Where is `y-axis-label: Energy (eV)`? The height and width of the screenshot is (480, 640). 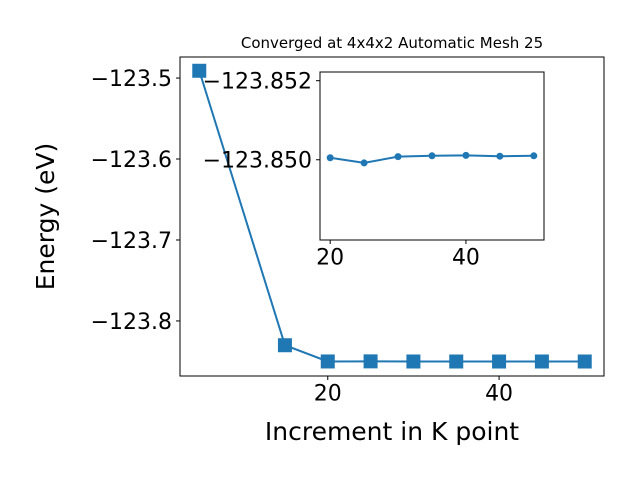 y-axis-label: Energy (eV) is located at coordinates (45, 216).